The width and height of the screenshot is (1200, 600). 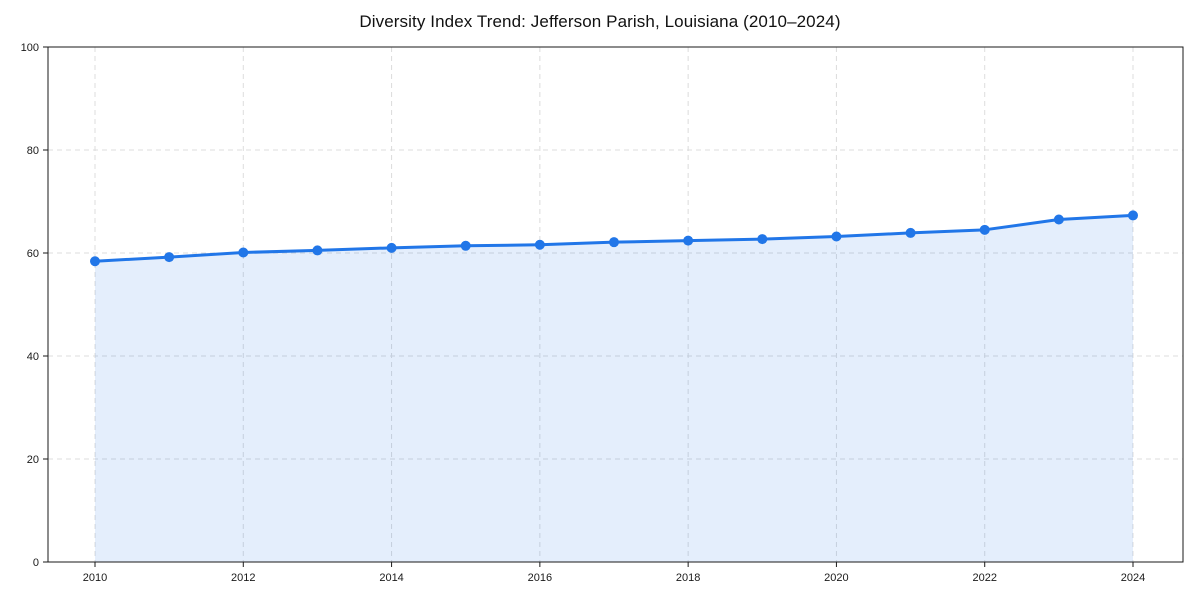 I want to click on y-tick-label: 40, so click(x=33, y=357).